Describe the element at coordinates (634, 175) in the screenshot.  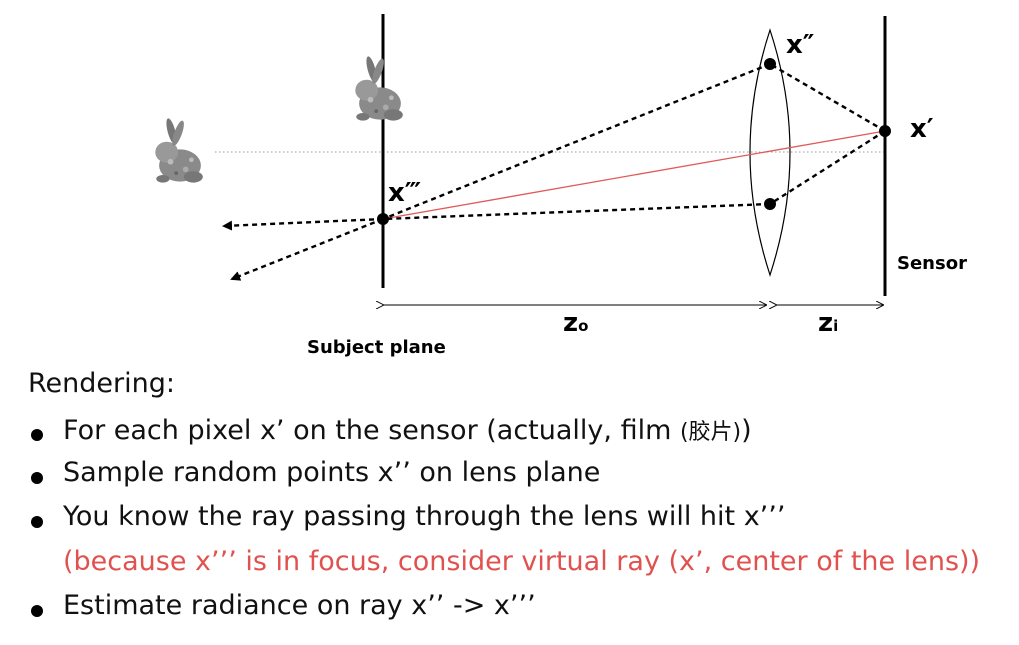
I see `virtual-ray` at that location.